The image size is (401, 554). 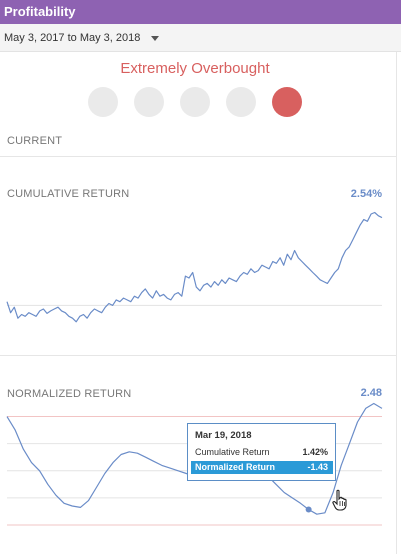 I want to click on hover-point, so click(x=308, y=509).